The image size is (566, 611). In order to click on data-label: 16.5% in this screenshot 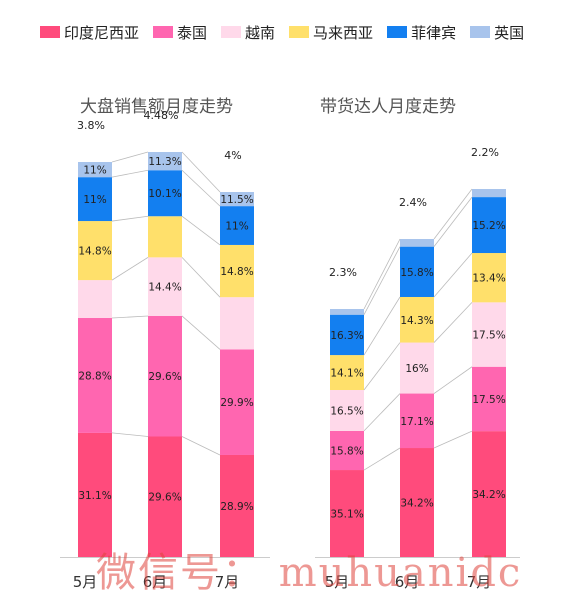, I will do `click(346, 411)`.